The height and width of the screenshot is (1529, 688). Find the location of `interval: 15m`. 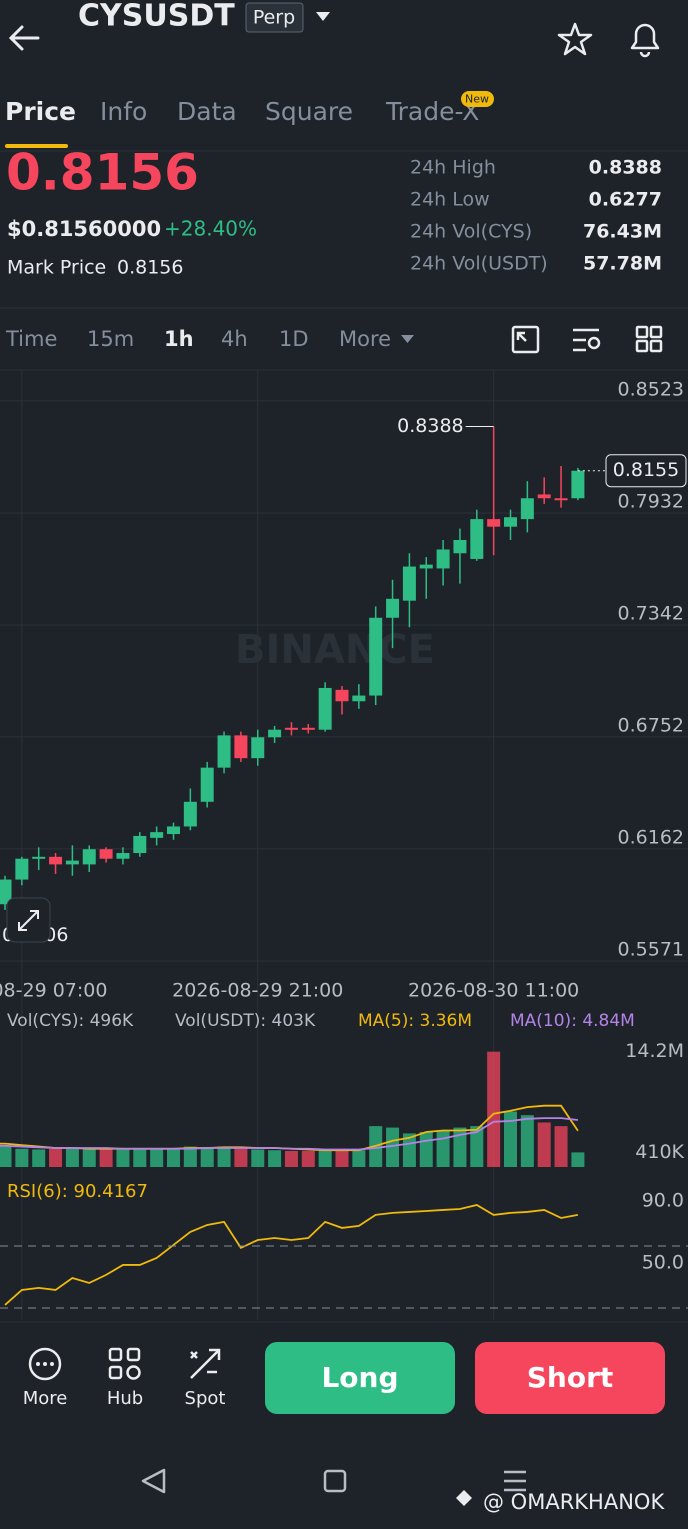

interval: 15m is located at coordinates (110, 339).